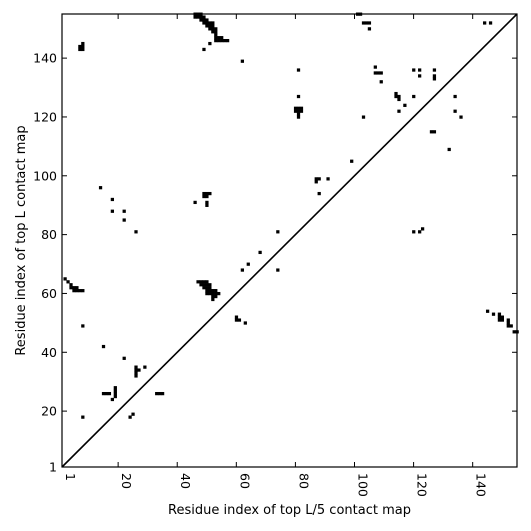  Describe the element at coordinates (422, 485) in the screenshot. I see `x-tick-label-120: 120` at that location.